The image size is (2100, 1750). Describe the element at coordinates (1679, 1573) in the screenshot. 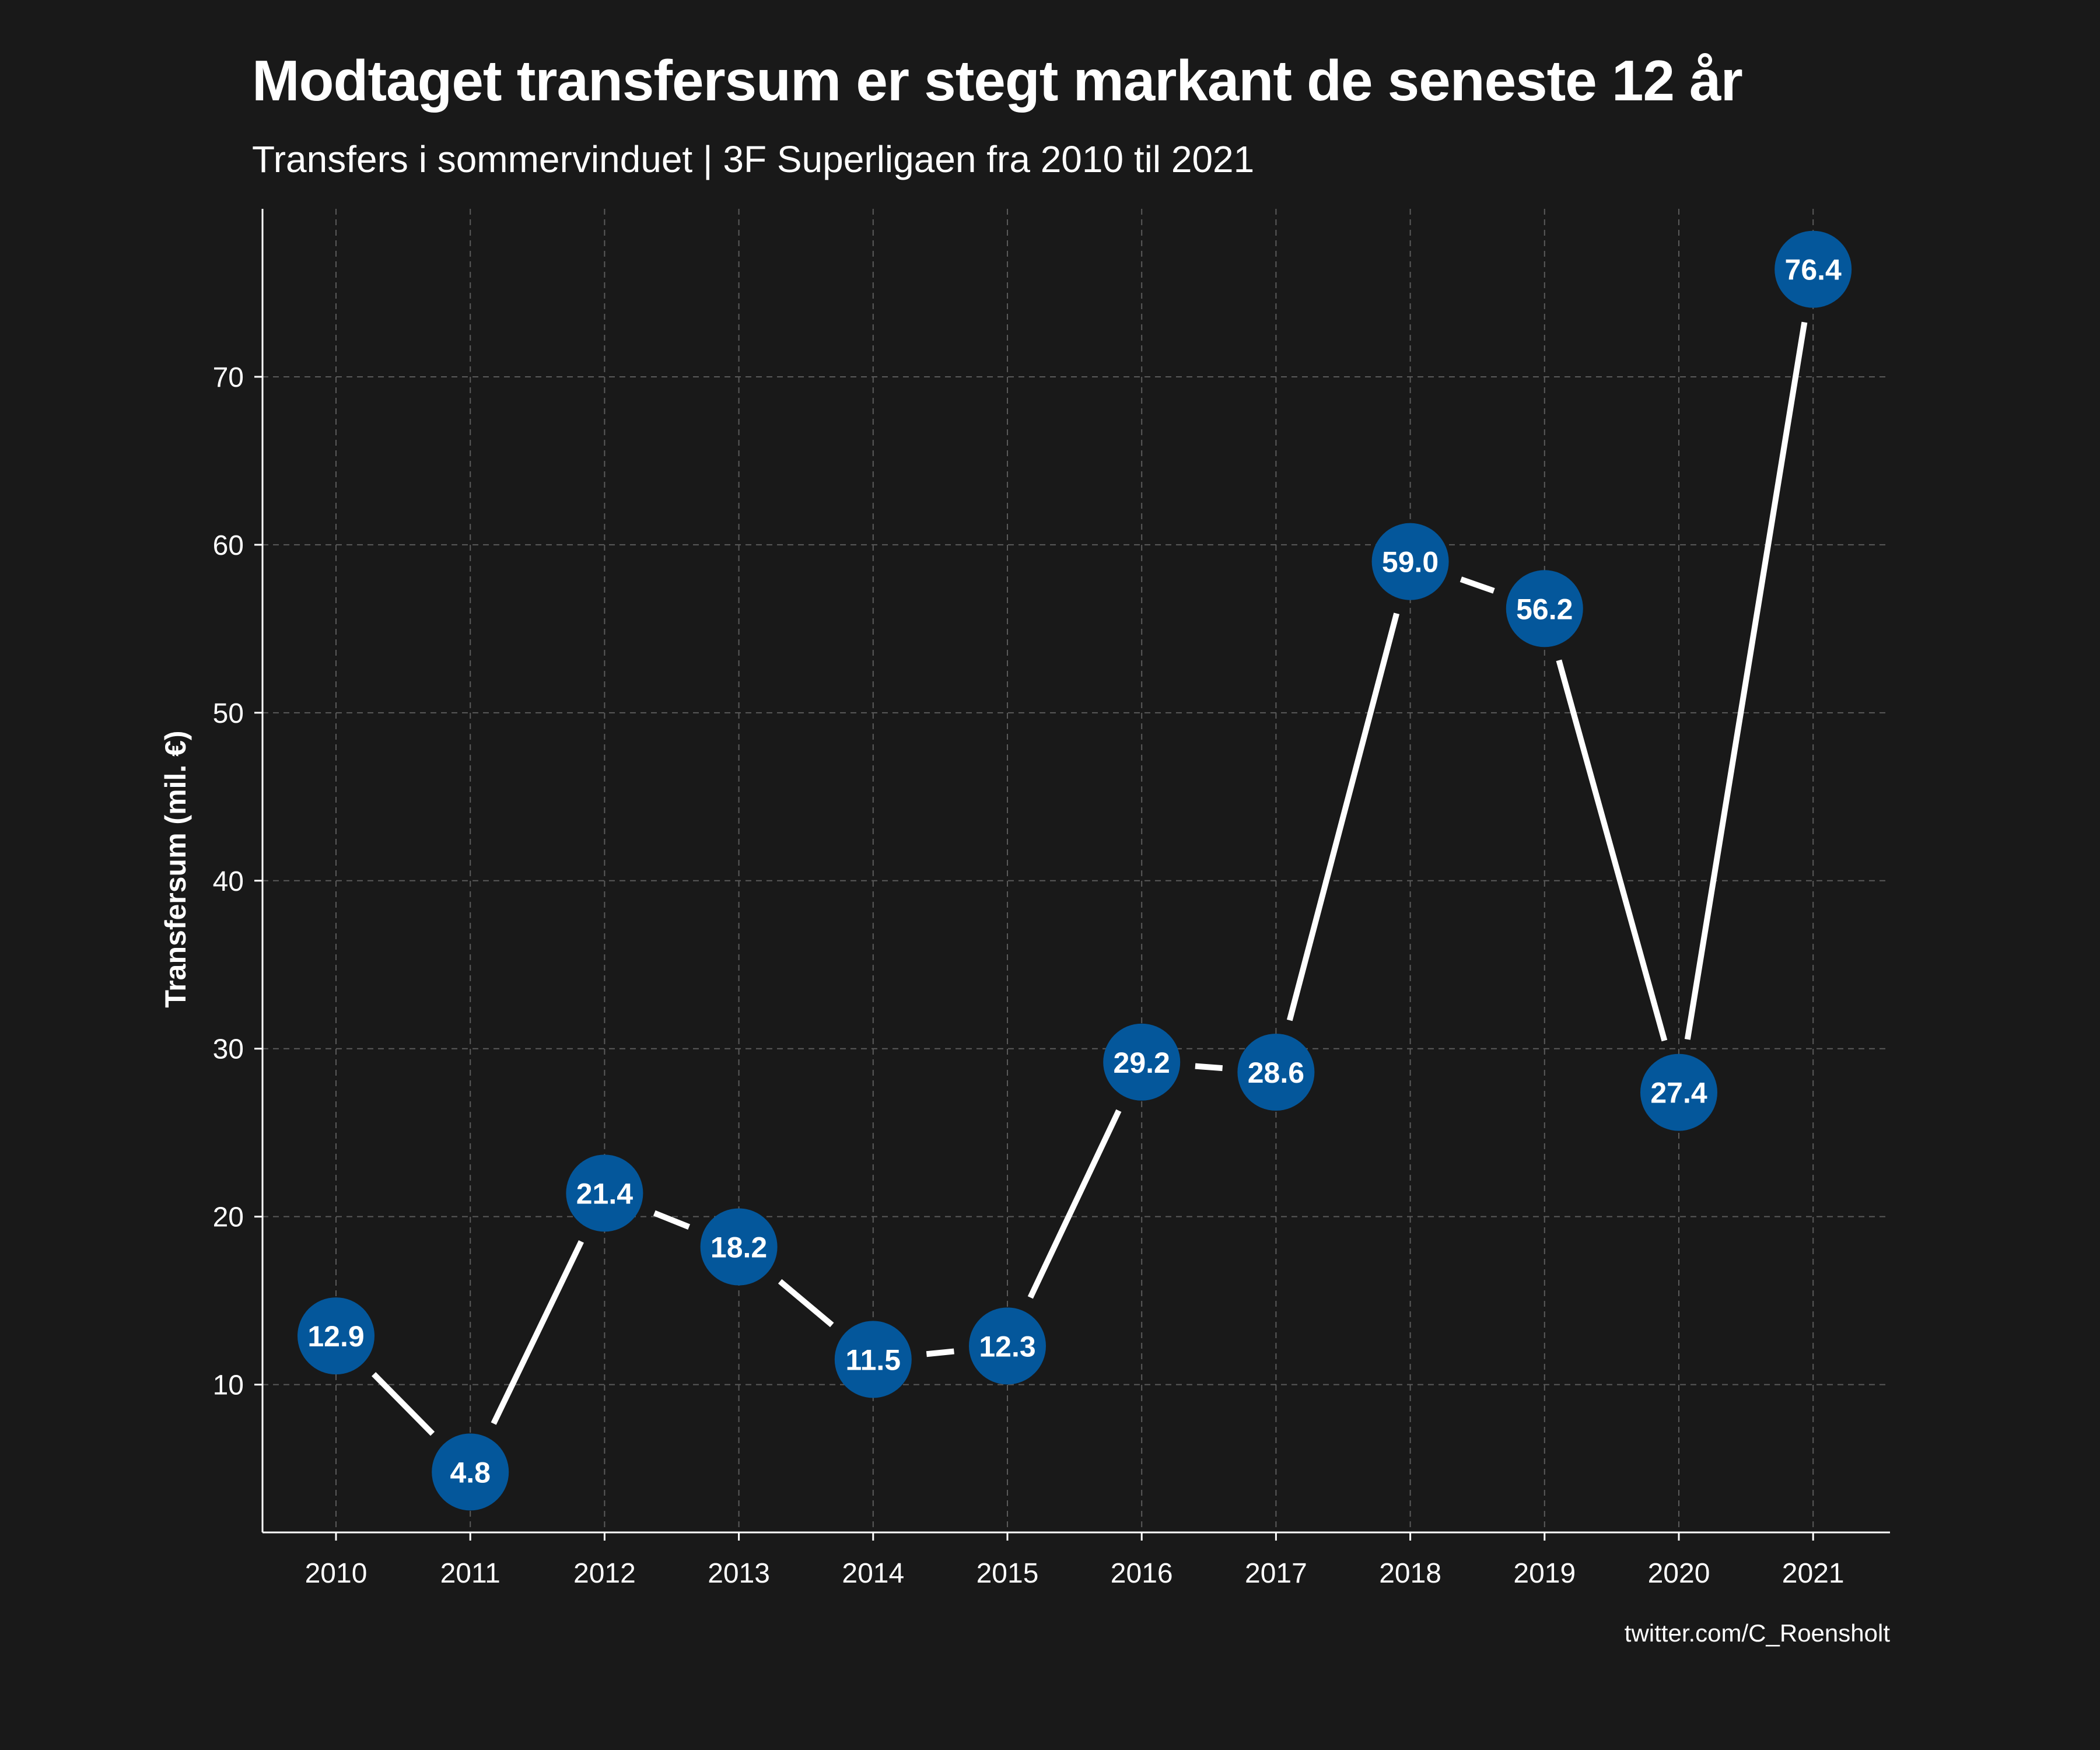

I see `x-tick-label: 2020` at that location.